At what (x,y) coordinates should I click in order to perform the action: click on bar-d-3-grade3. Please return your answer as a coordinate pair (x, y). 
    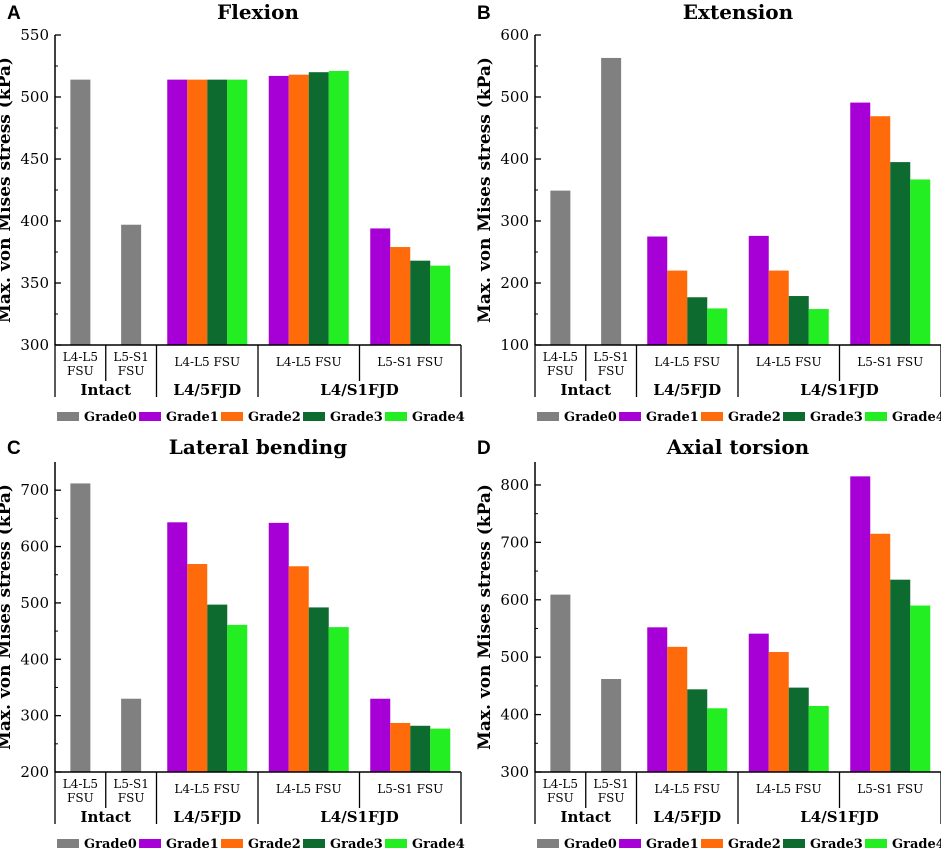
    Looking at the image, I should click on (798, 729).